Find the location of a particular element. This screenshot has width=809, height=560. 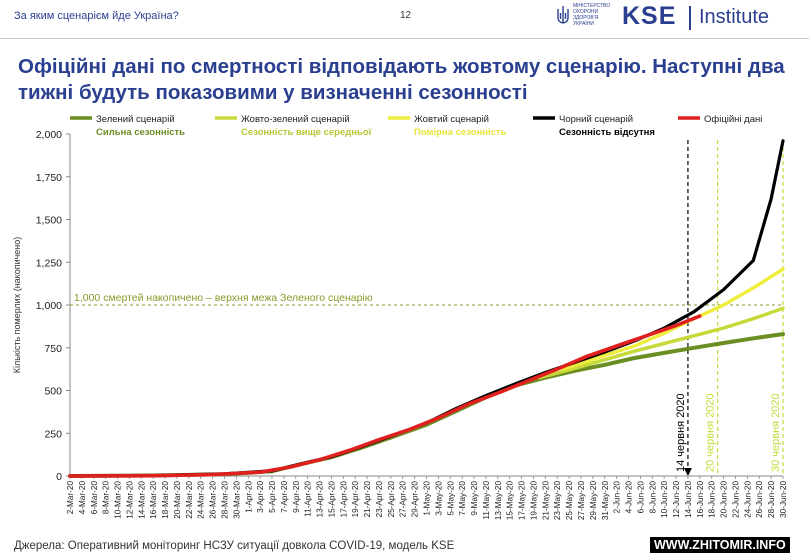

ministry-logo-text: МІНІСТЕРСТВО ОХОРОНИ ЗДОРОВ'Я УКРАЇНИ is located at coordinates (592, 15).